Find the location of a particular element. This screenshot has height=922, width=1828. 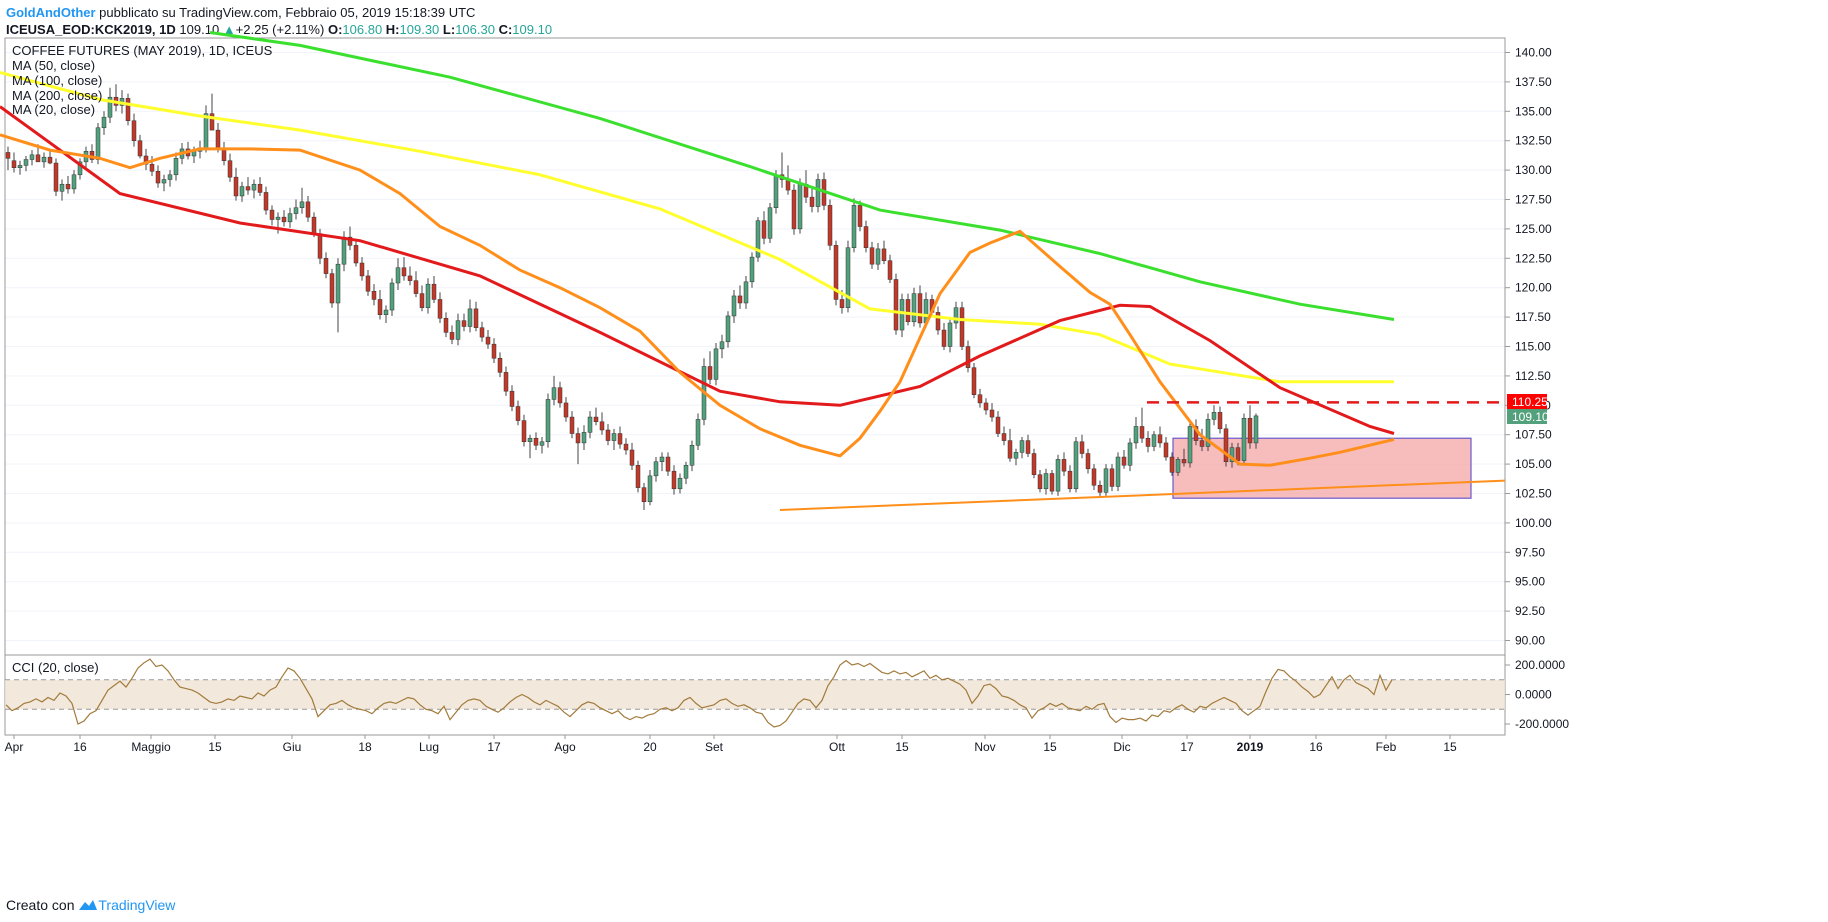

instrument-title: COFFEE FUTURES (MAY 2019), 1D, ICEUS is located at coordinates (142, 50).